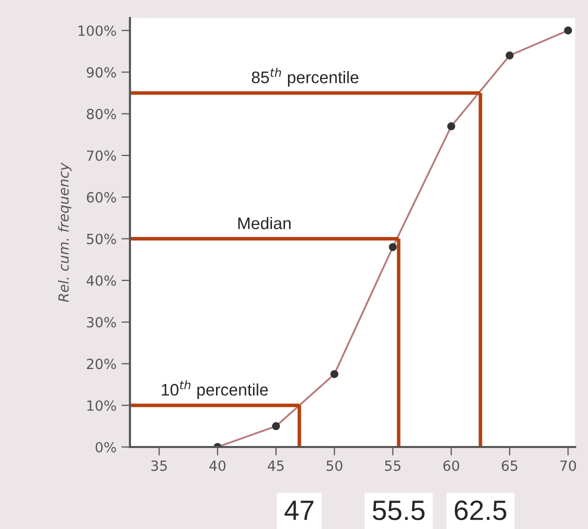  I want to click on ref-line-label: 47, so click(299, 510).